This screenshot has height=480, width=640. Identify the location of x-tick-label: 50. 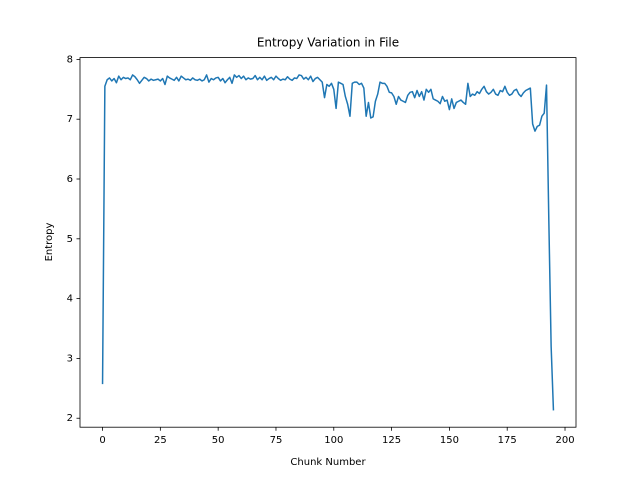
(218, 440).